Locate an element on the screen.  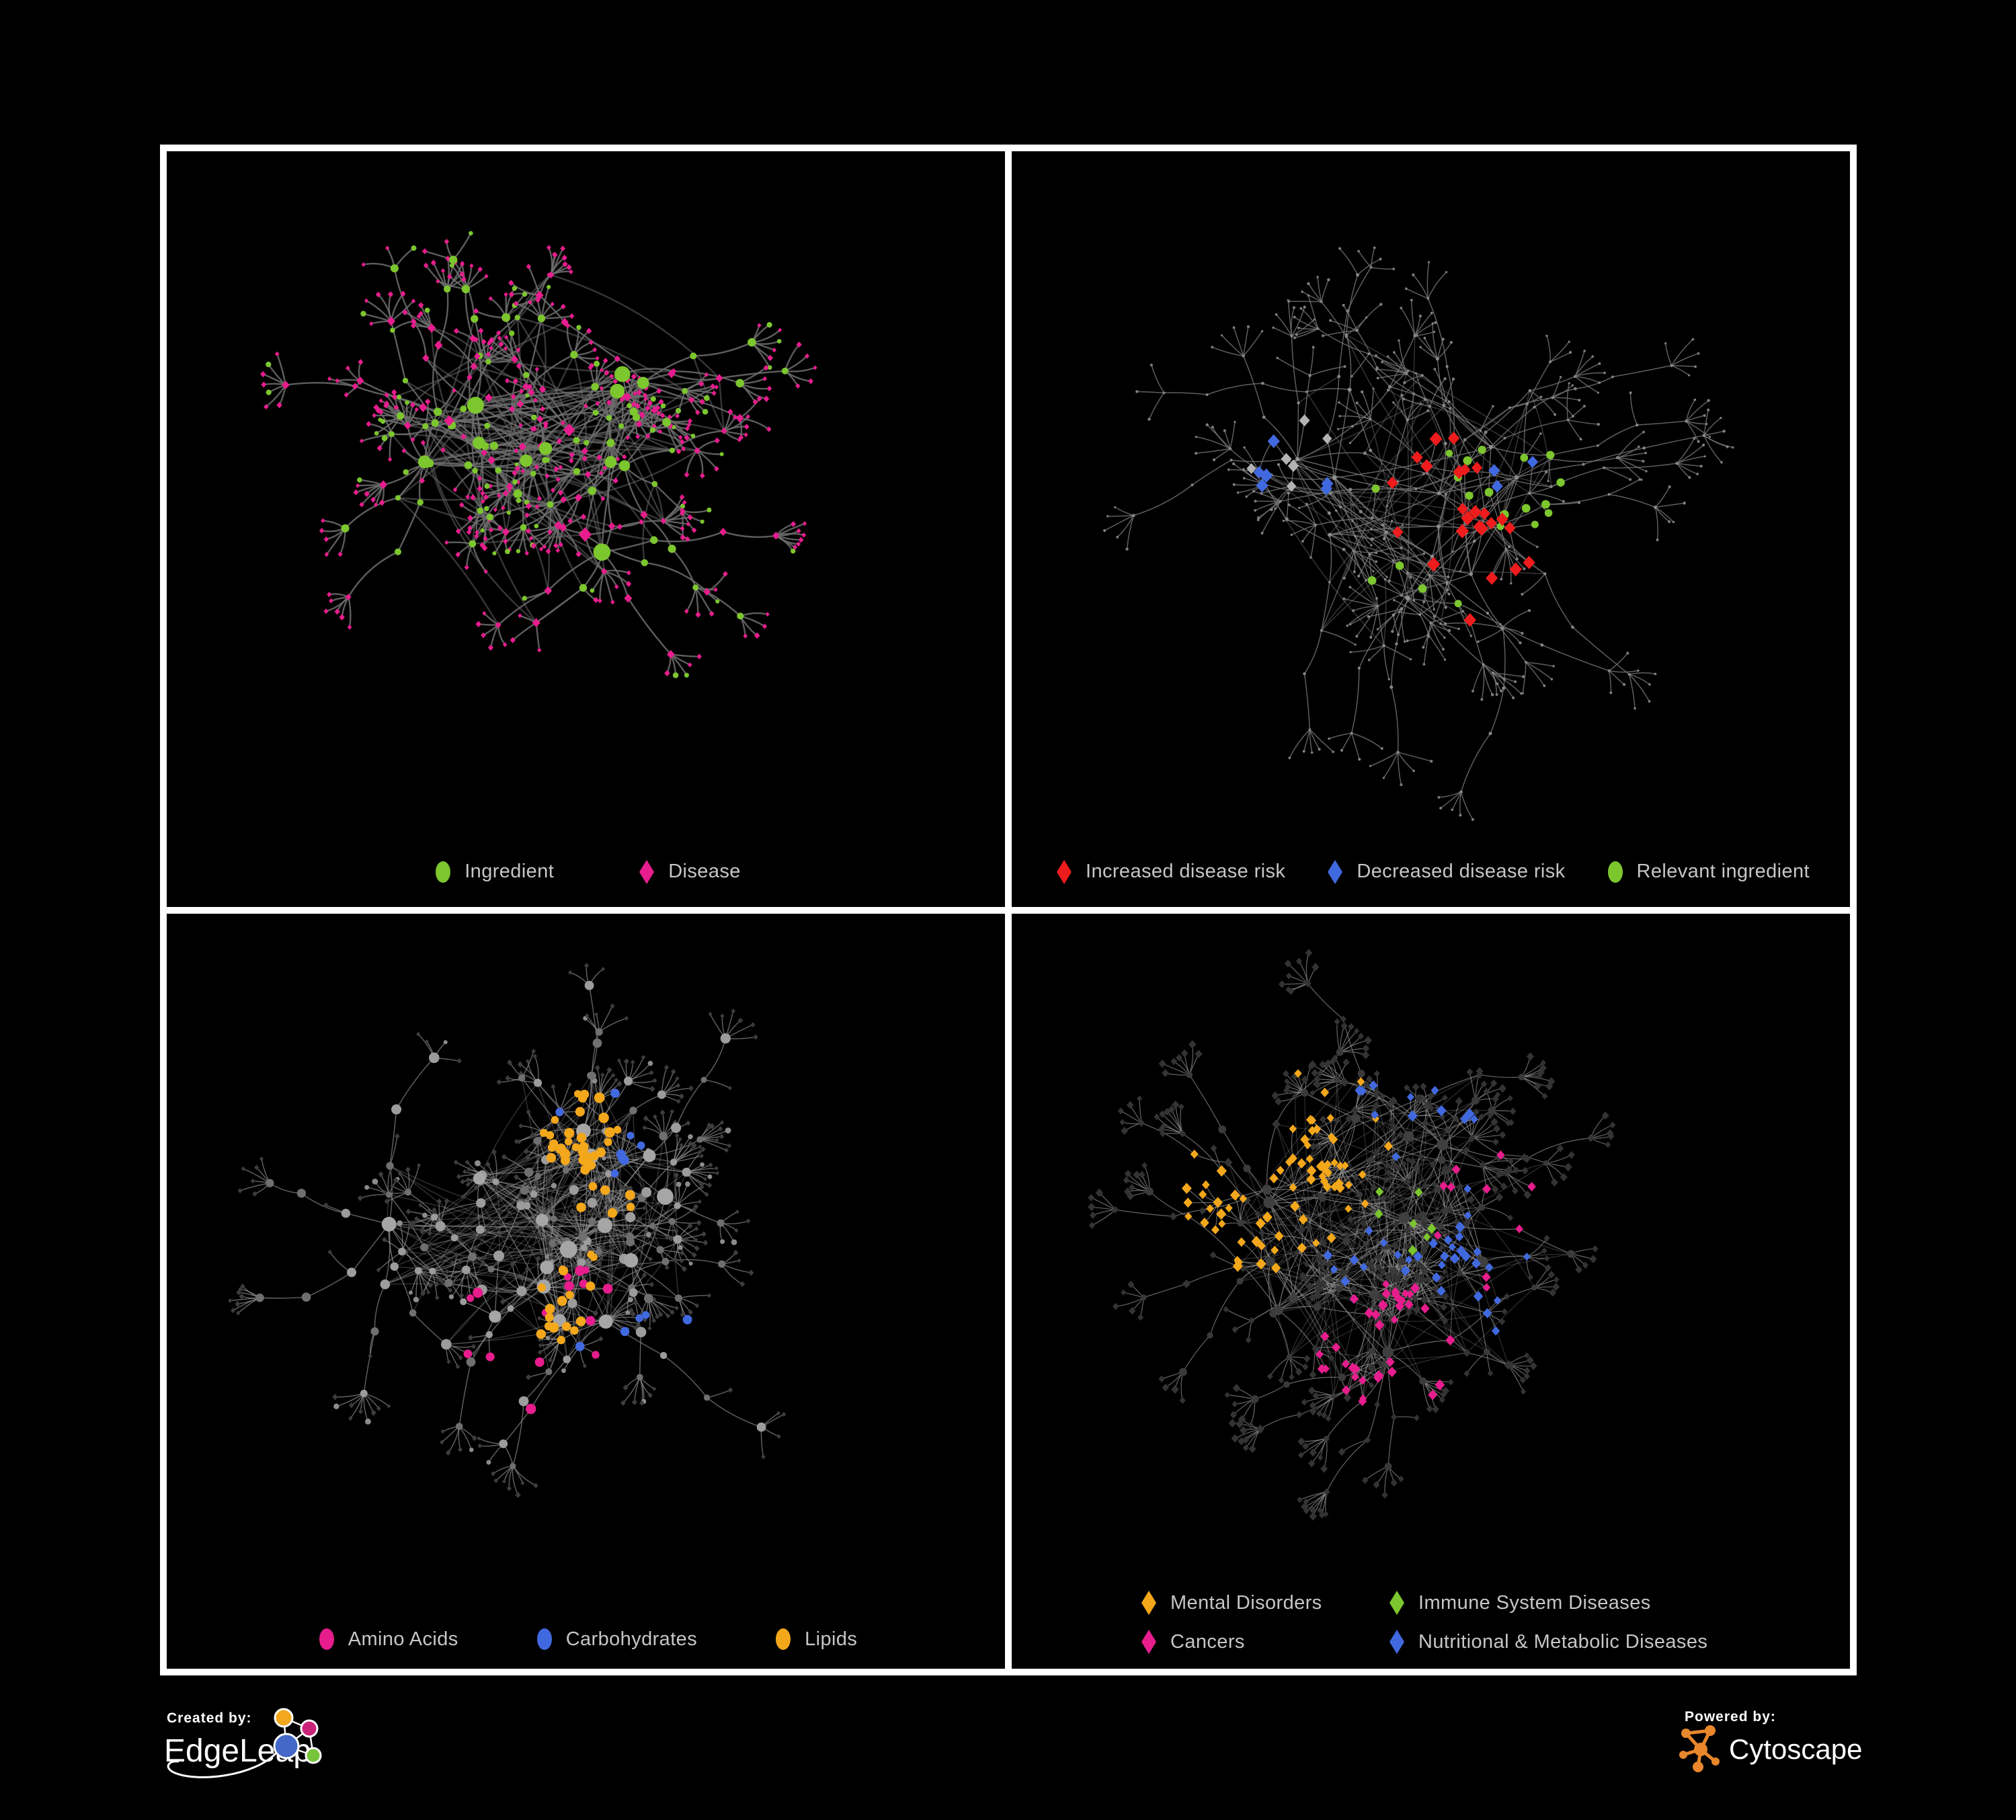
ellipse-marker-icon is located at coordinates (1615, 872).